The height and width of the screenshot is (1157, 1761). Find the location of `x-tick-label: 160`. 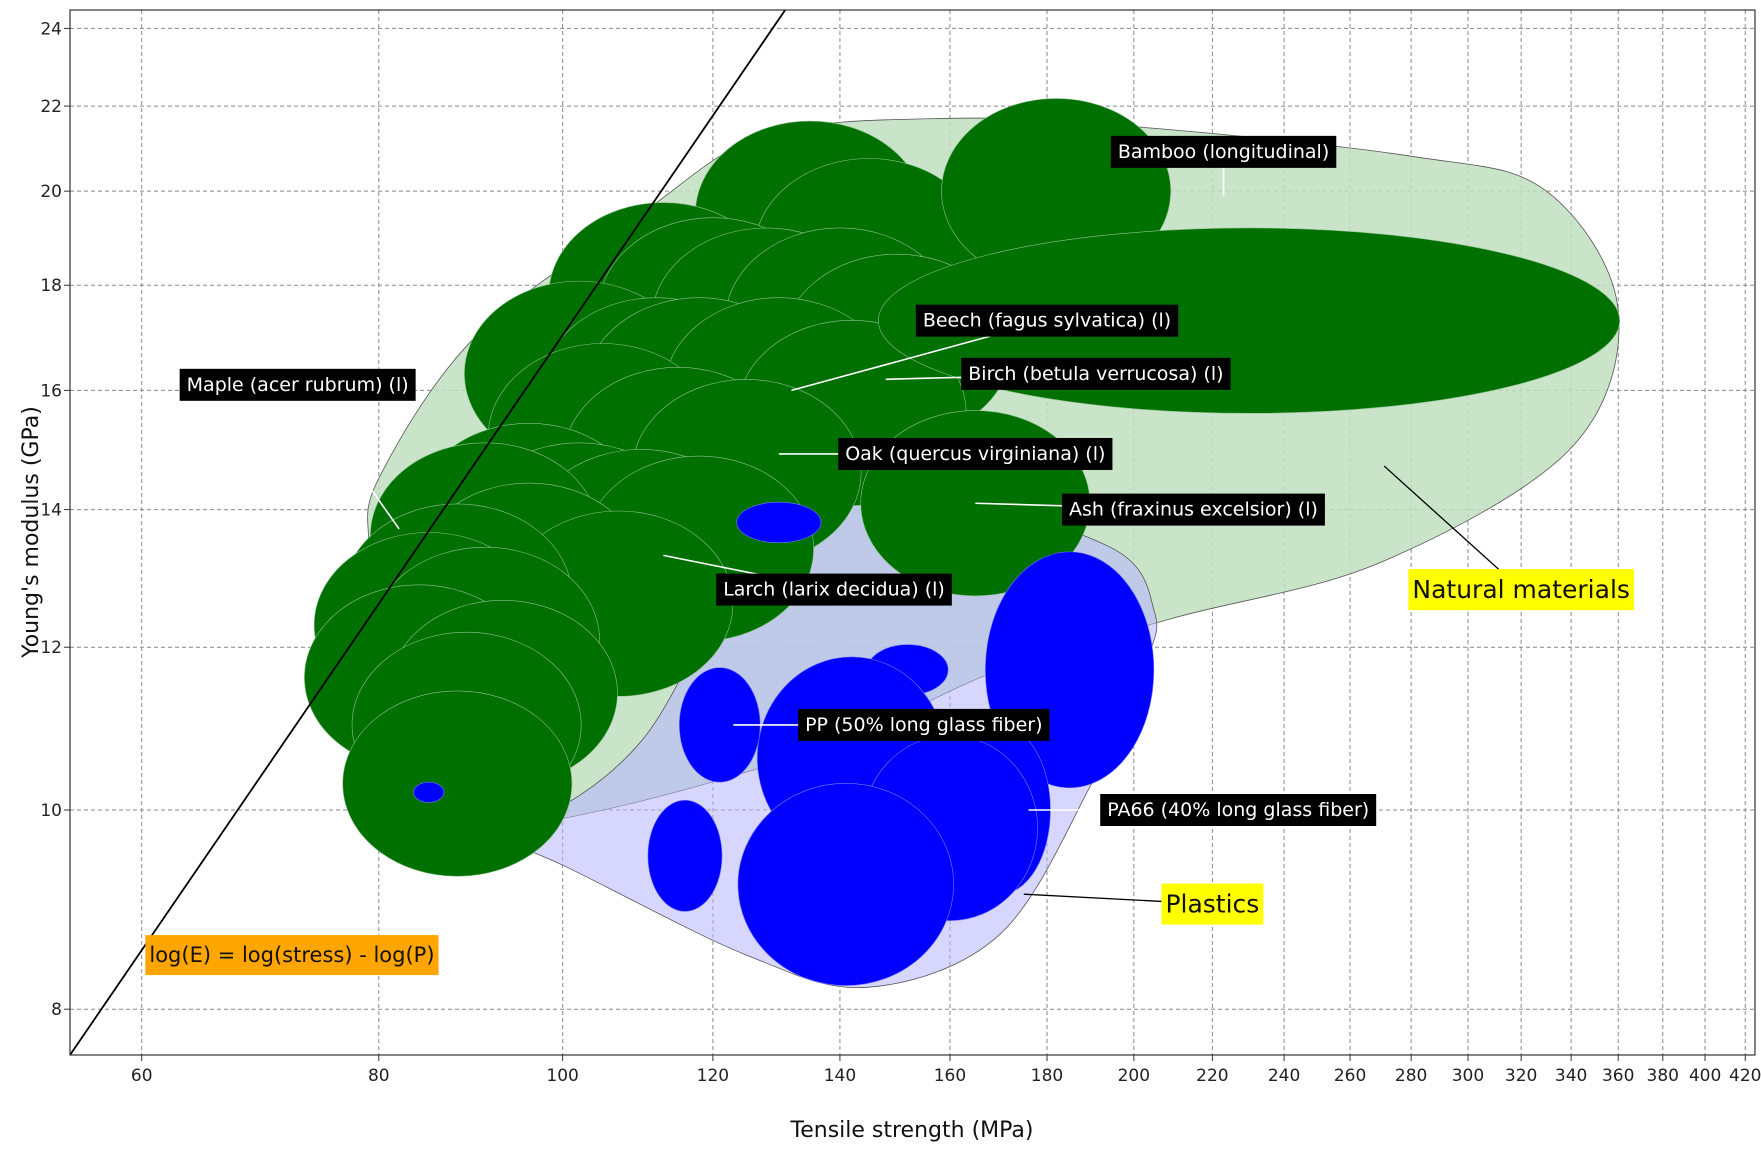

x-tick-label: 160 is located at coordinates (950, 1076).